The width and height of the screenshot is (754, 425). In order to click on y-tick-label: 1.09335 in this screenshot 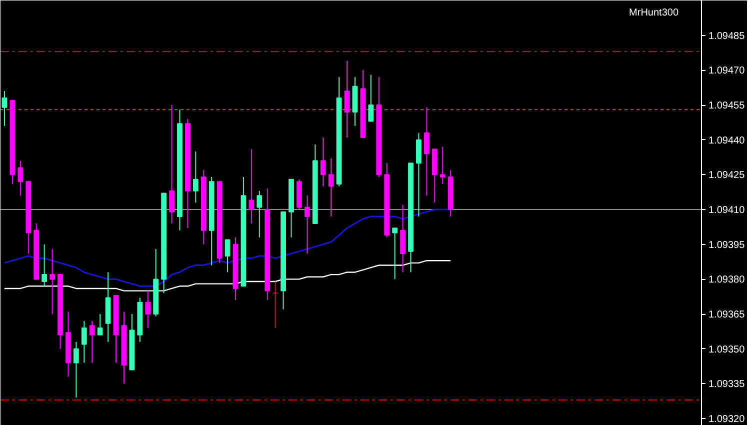, I will do `click(727, 384)`.